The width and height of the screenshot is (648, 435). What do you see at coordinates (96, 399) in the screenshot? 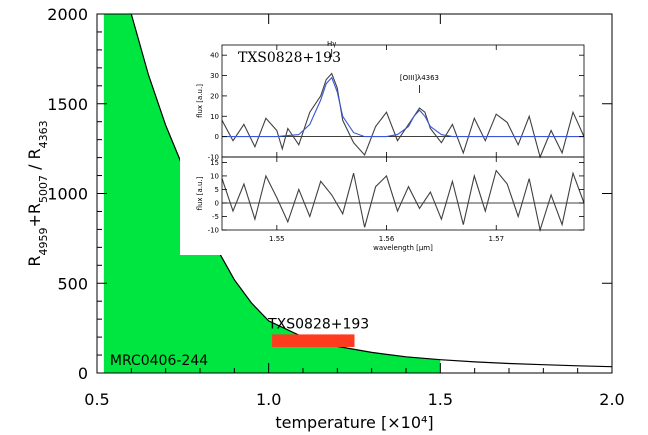
I see `x-tick-label: 0.5` at bounding box center [96, 399].